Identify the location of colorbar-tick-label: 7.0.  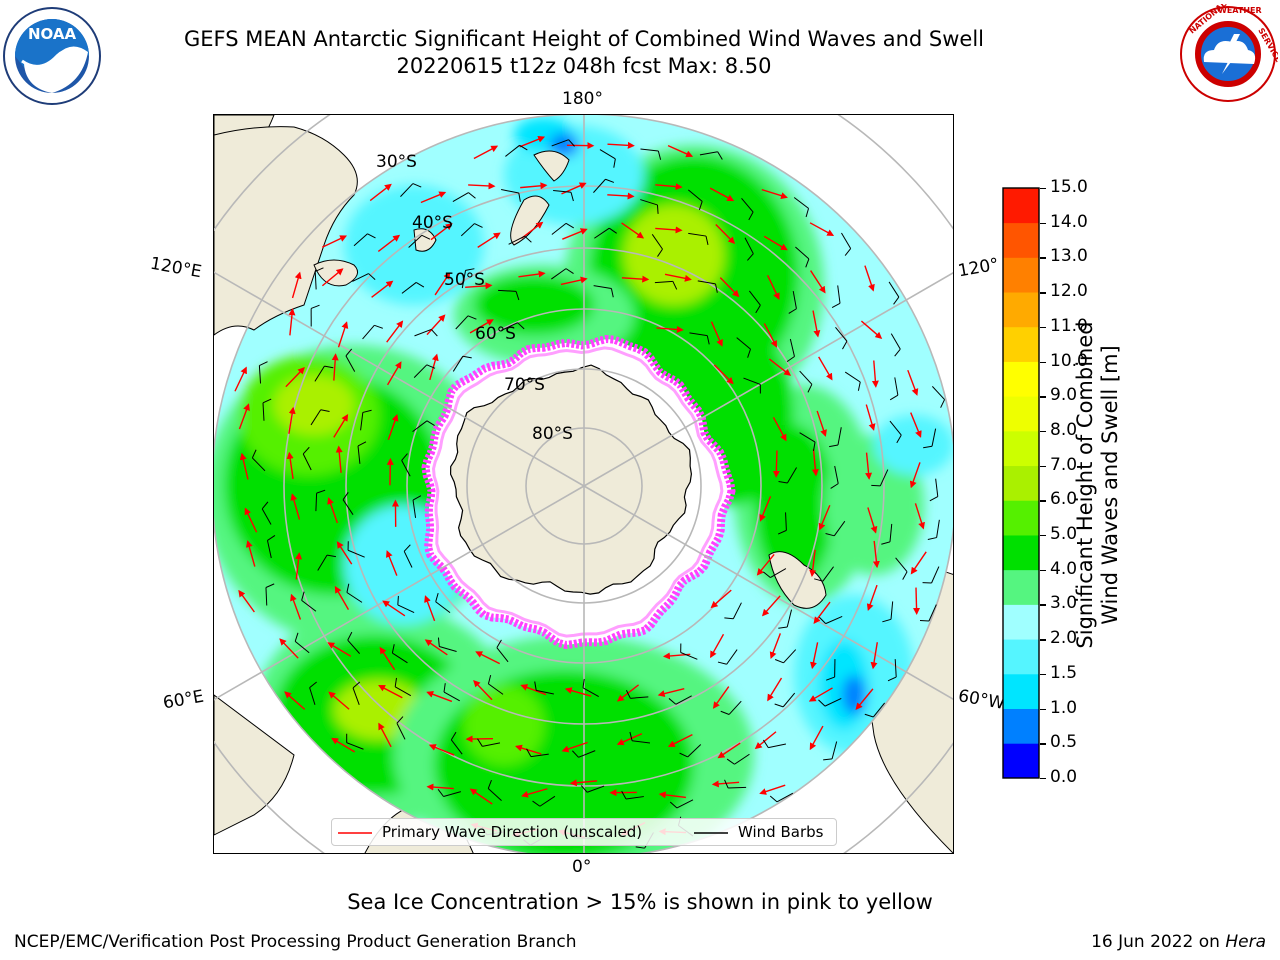
(1064, 464).